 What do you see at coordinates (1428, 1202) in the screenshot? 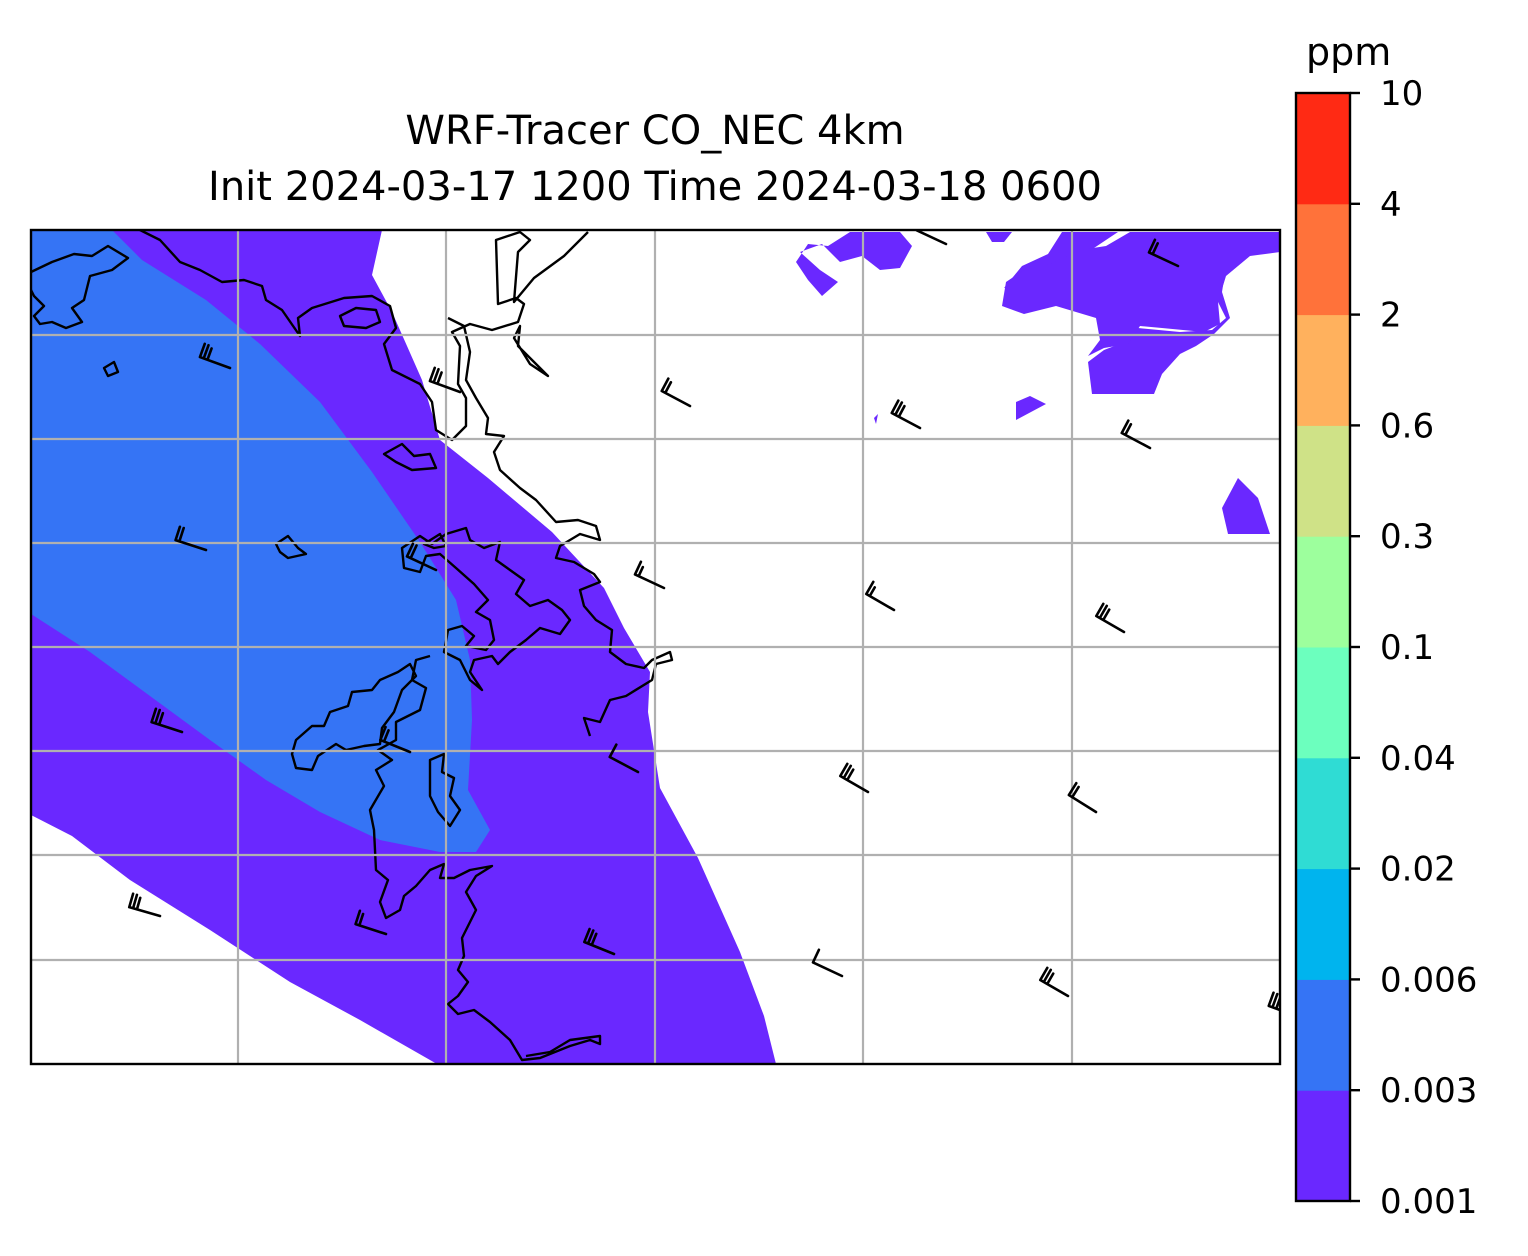
I see `colorbar-tick-label: 0.001` at bounding box center [1428, 1202].